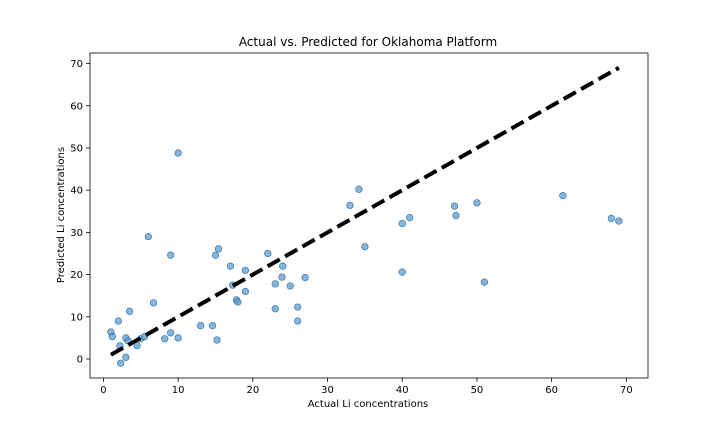 The width and height of the screenshot is (720, 436). What do you see at coordinates (80, 360) in the screenshot?
I see `y-tick-label: 0` at bounding box center [80, 360].